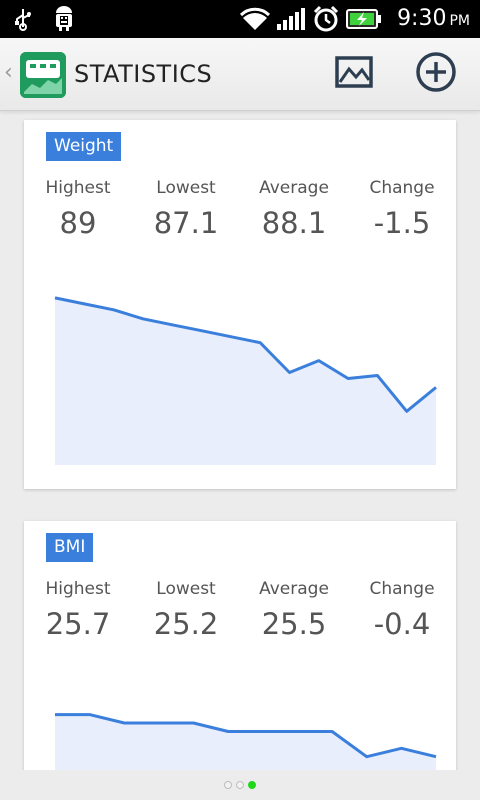  What do you see at coordinates (8, 72) in the screenshot?
I see `chevron-left-icon: ‹` at bounding box center [8, 72].